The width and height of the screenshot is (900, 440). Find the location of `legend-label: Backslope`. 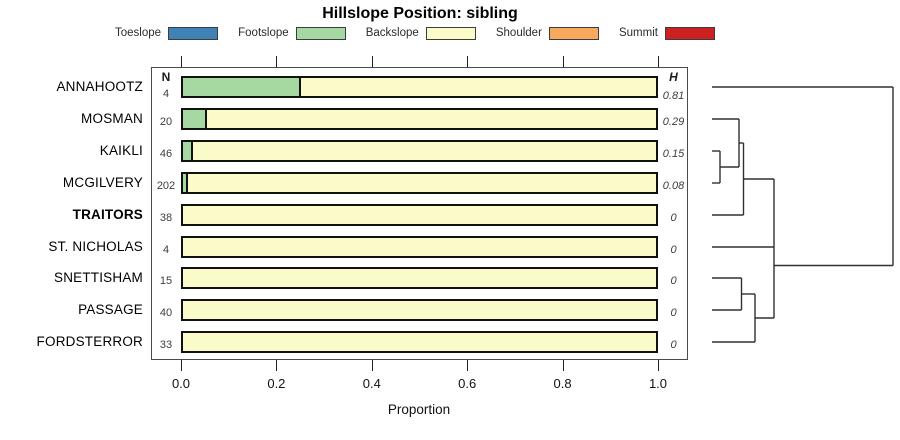

legend-label: Backslope is located at coordinates (392, 33).